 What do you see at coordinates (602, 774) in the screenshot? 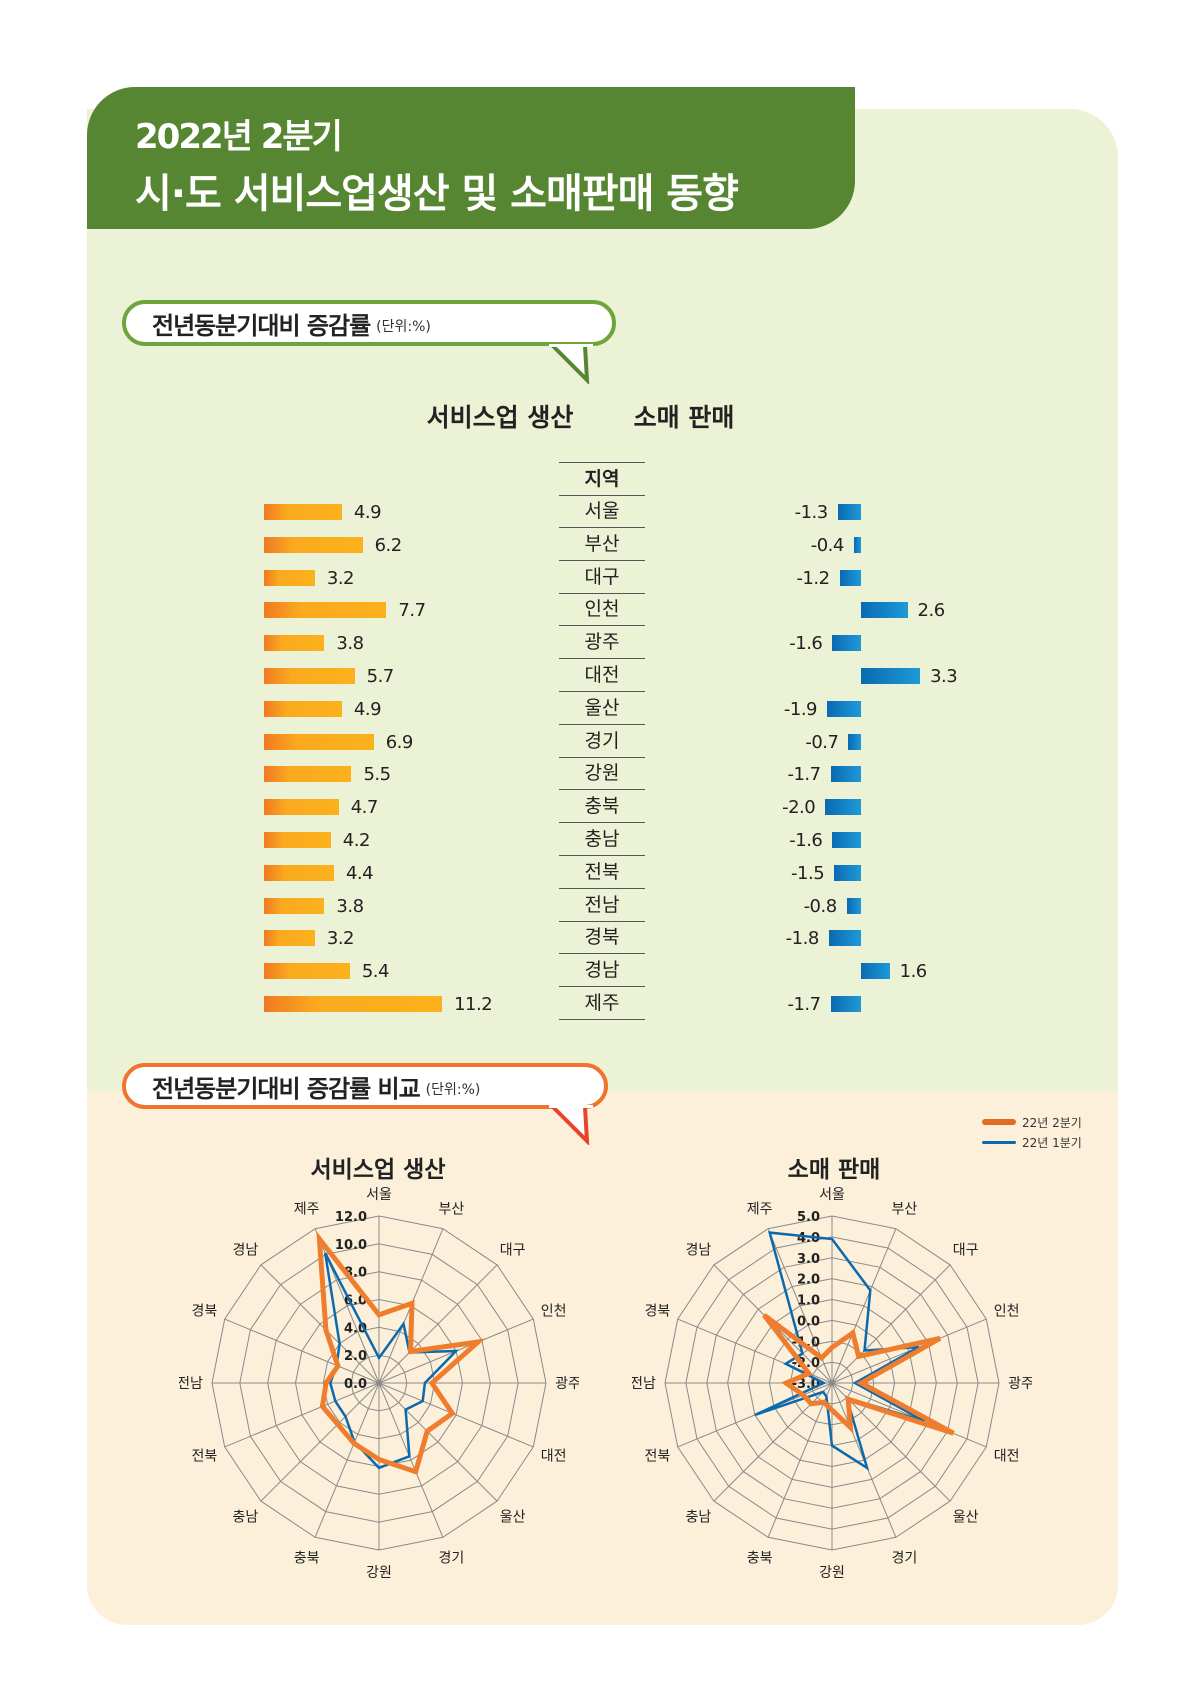
I see `region-label: 강원` at bounding box center [602, 774].